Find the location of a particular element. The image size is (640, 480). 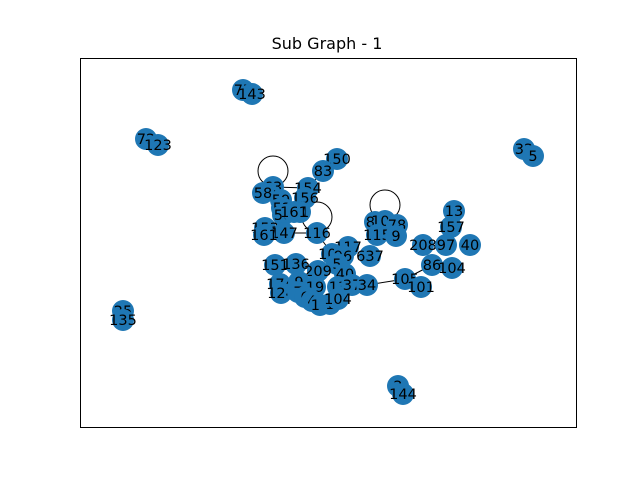

graph-node: 123 is located at coordinates (158, 145).